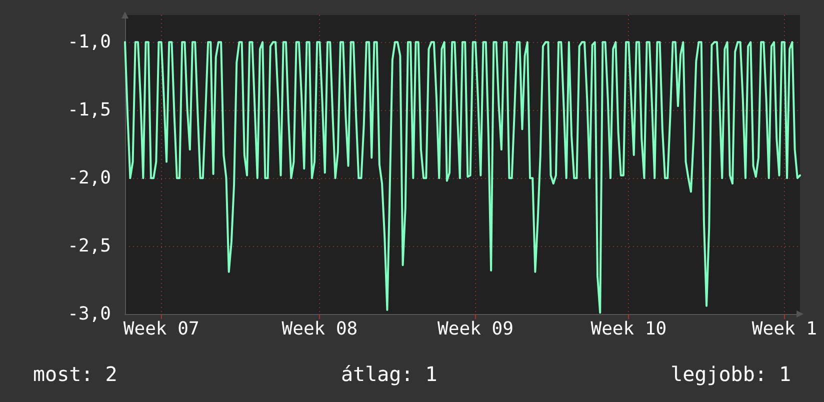 This screenshot has height=402, width=824. Describe the element at coordinates (161, 329) in the screenshot. I see `x-tick-label: Week 07` at that location.